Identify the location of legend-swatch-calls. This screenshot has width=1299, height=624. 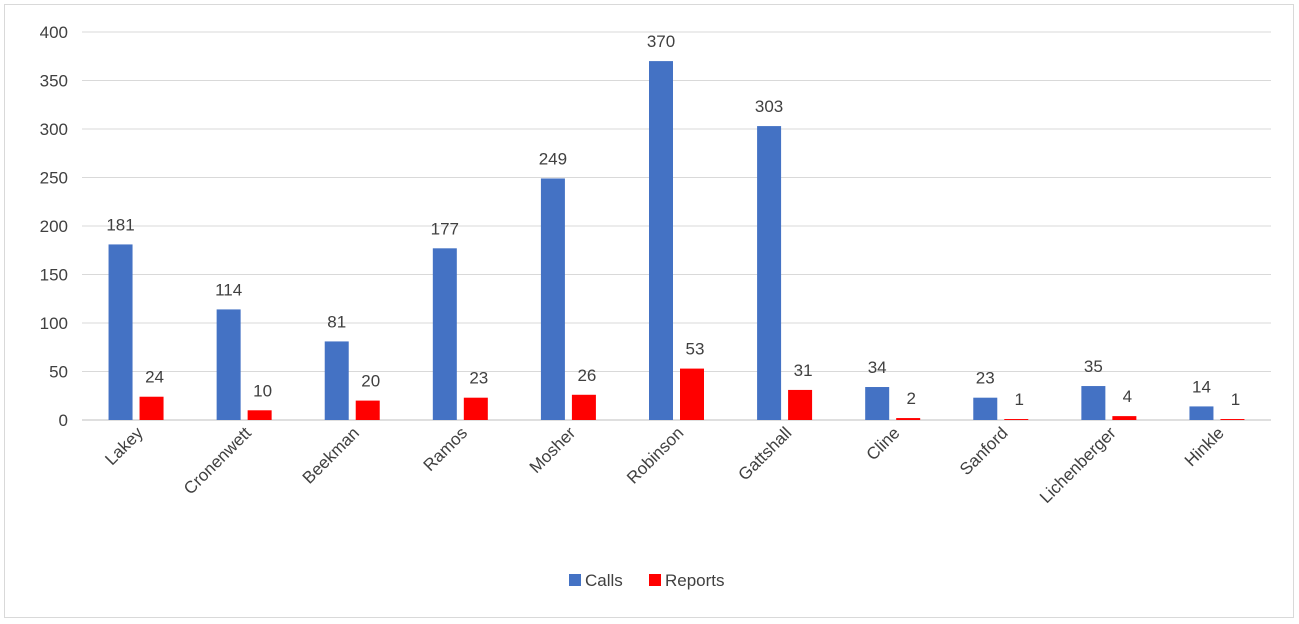
(575, 580).